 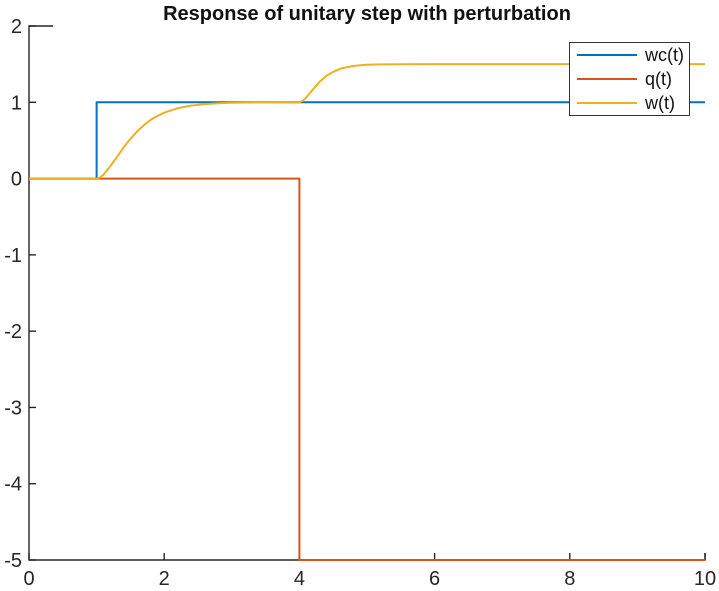 What do you see at coordinates (13, 408) in the screenshot?
I see `y-tick-label: -3` at bounding box center [13, 408].